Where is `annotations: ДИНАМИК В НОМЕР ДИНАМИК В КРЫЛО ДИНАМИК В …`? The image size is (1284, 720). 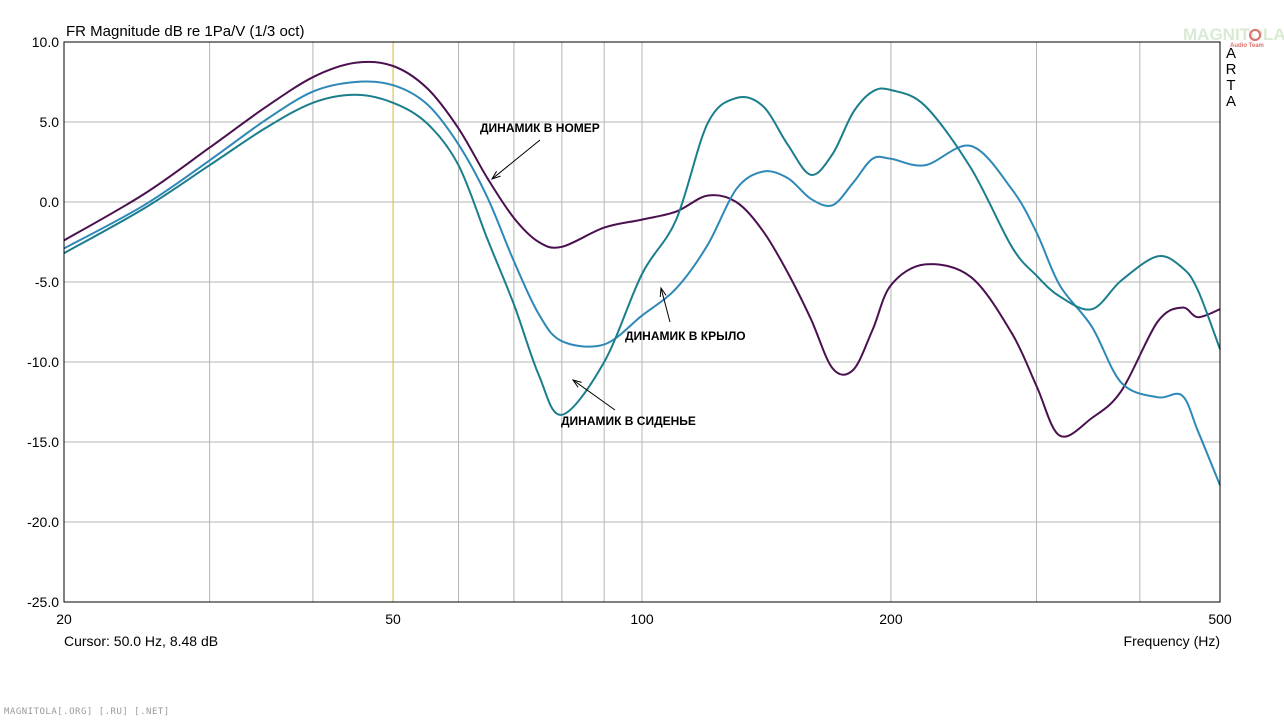 annotations: ДИНАМИК В НОМЕР ДИНАМИК В КРЫЛО ДИНАМИК В … is located at coordinates (613, 274).